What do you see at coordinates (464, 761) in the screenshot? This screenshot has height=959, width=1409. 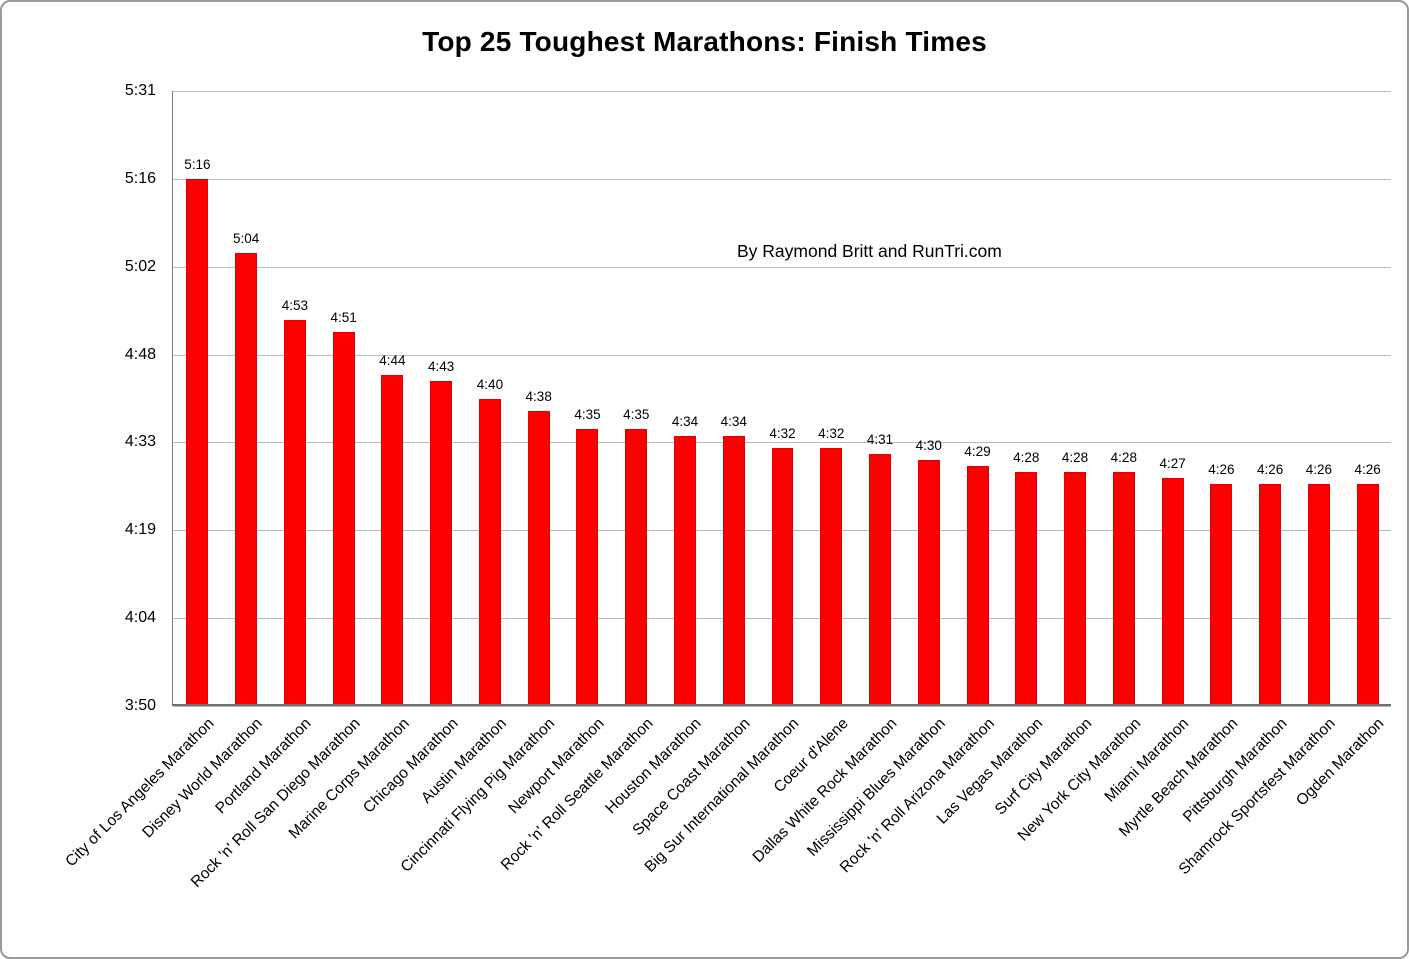 I see `x-tick-label: Austin Marathon` at bounding box center [464, 761].